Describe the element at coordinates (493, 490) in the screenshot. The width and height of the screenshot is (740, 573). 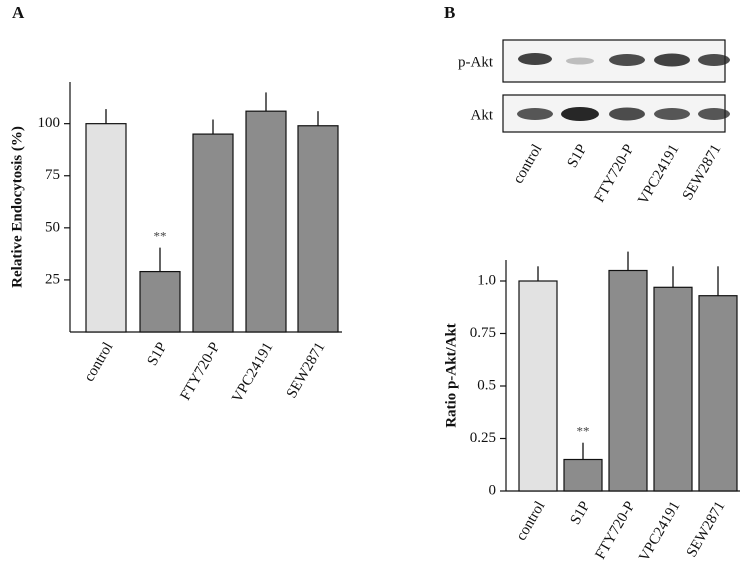
I see `y-tick-label: 0` at that location.